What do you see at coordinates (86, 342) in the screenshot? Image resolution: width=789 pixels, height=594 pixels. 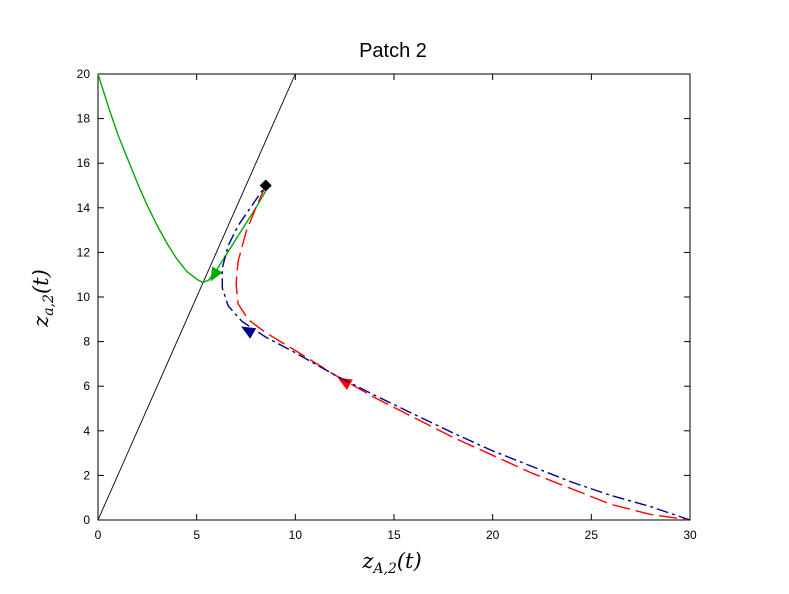 I see `y-tick-label: 8` at bounding box center [86, 342].